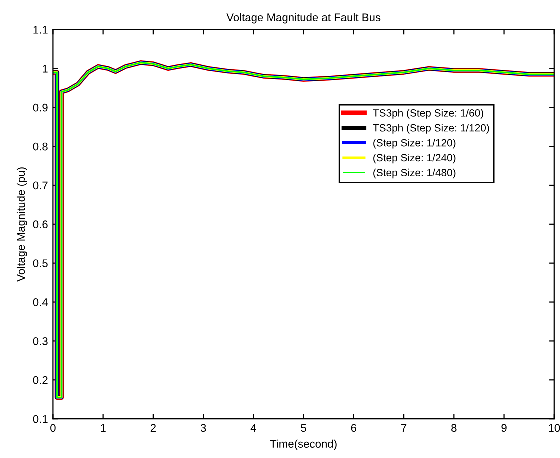 The height and width of the screenshot is (458, 560). I want to click on y-tick-label: 0.9, so click(40, 108).